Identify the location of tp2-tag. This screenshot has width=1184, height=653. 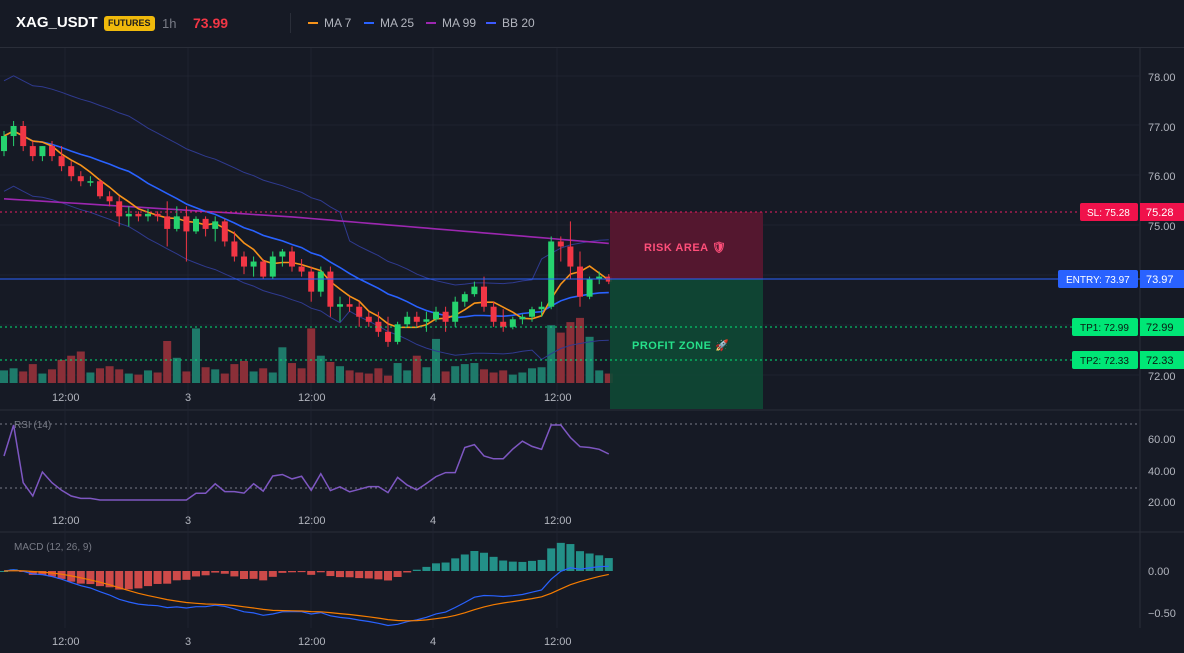
(1105, 360).